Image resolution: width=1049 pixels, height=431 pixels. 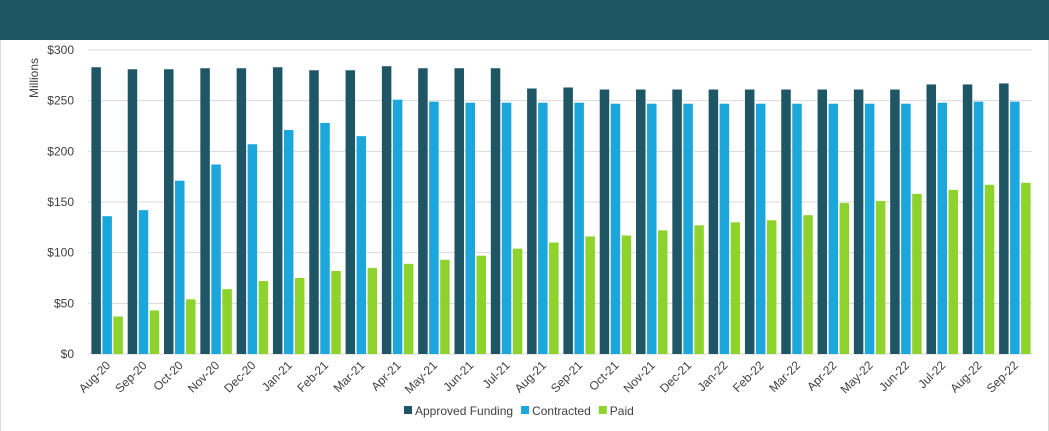 What do you see at coordinates (60, 202) in the screenshot?
I see `y-axis-ticks: $0 $50 $100 $150 $200 $250 $300` at bounding box center [60, 202].